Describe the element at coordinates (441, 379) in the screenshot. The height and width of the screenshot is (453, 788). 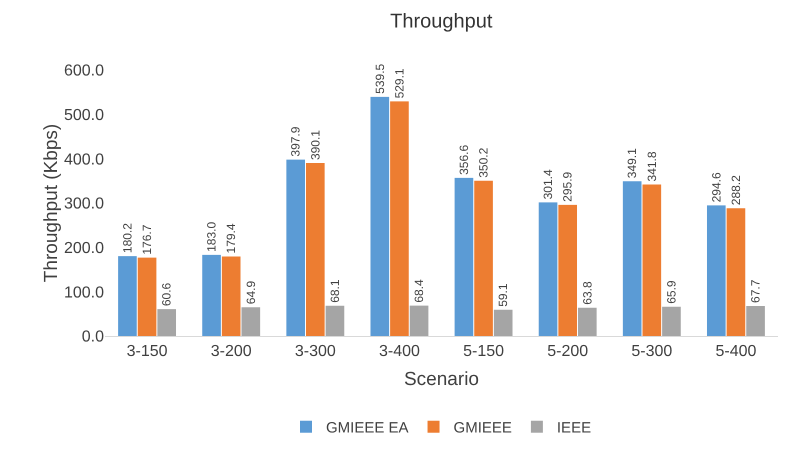
I see `x-axis-title: Scenario` at that location.